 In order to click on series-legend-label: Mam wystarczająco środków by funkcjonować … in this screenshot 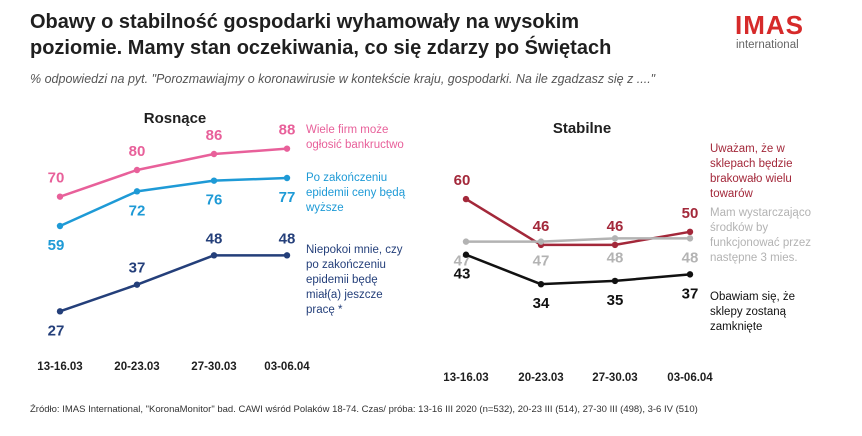, I will do `click(760, 235)`.